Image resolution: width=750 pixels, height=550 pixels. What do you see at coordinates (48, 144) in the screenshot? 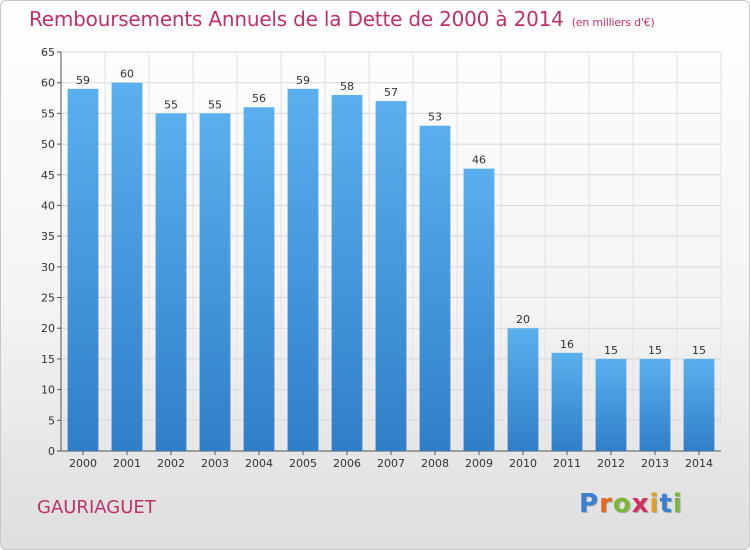
I see `y-tick-label-50: 50` at bounding box center [48, 144].